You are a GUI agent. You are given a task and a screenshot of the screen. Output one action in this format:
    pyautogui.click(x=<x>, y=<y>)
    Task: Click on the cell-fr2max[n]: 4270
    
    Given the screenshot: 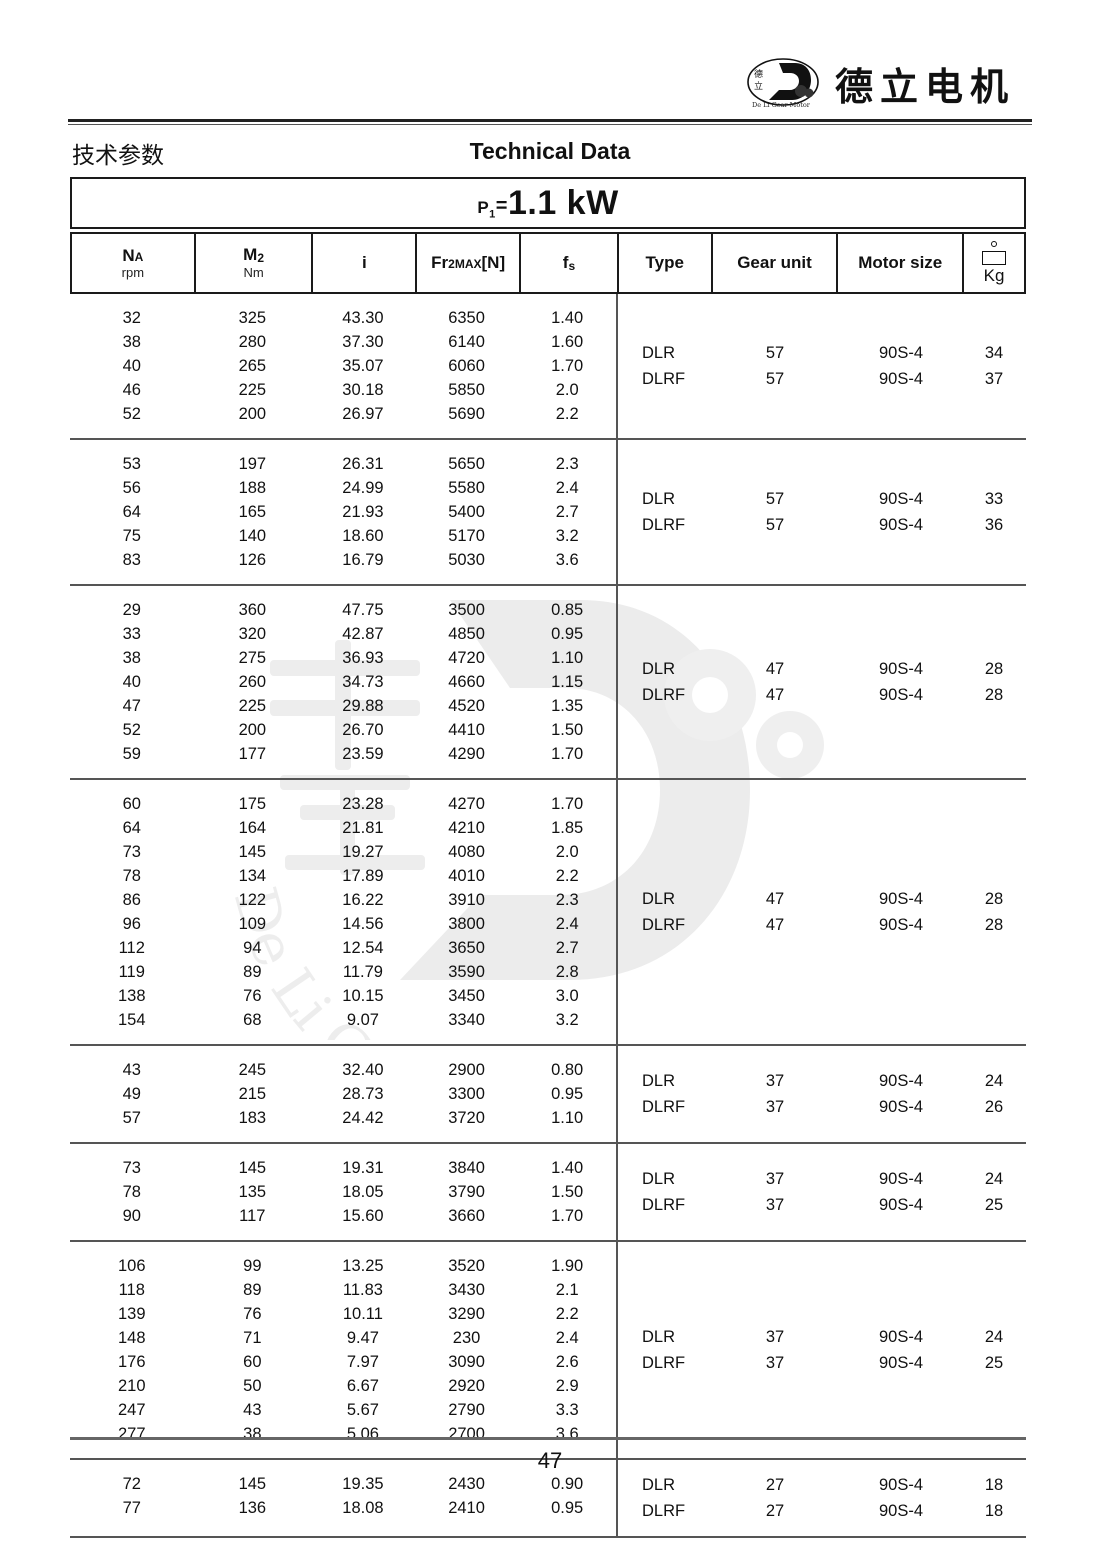 What is the action you would take?
    pyautogui.click(x=466, y=803)
    